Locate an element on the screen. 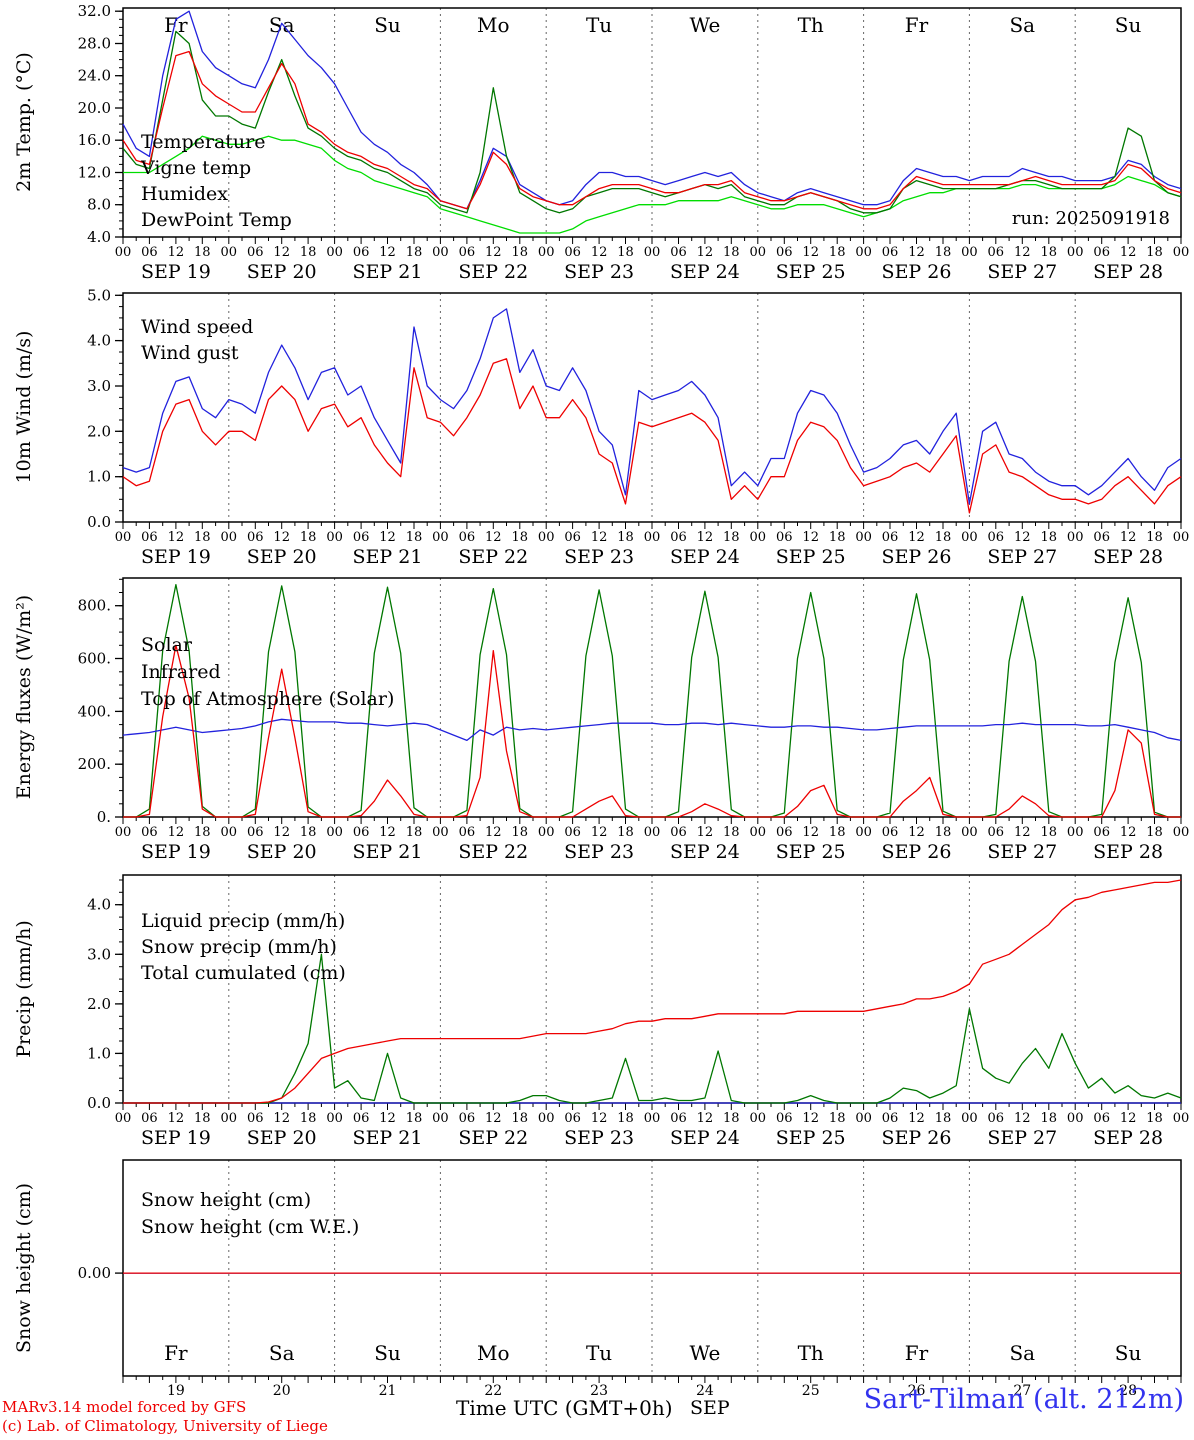 The height and width of the screenshot is (1440, 1194). date-label: SEP 28 is located at coordinates (1128, 272).